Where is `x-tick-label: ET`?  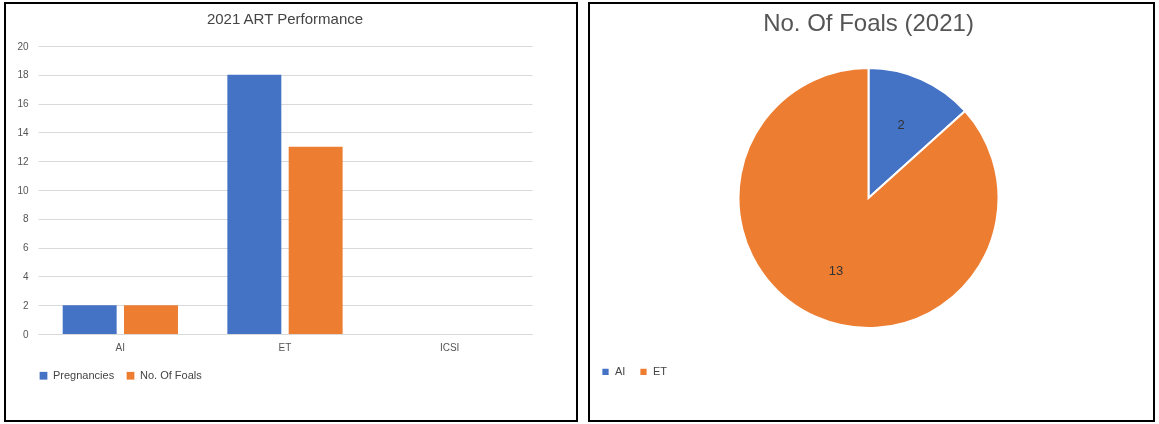 x-tick-label: ET is located at coordinates (285, 347).